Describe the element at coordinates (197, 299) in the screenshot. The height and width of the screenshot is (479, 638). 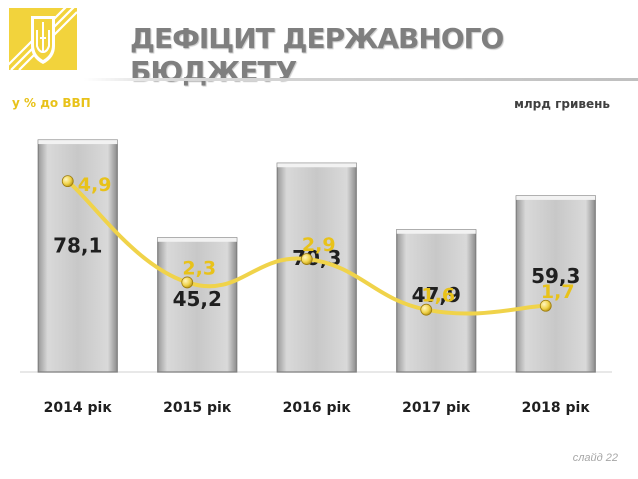
I see `bar-value-label: 45,2` at that location.